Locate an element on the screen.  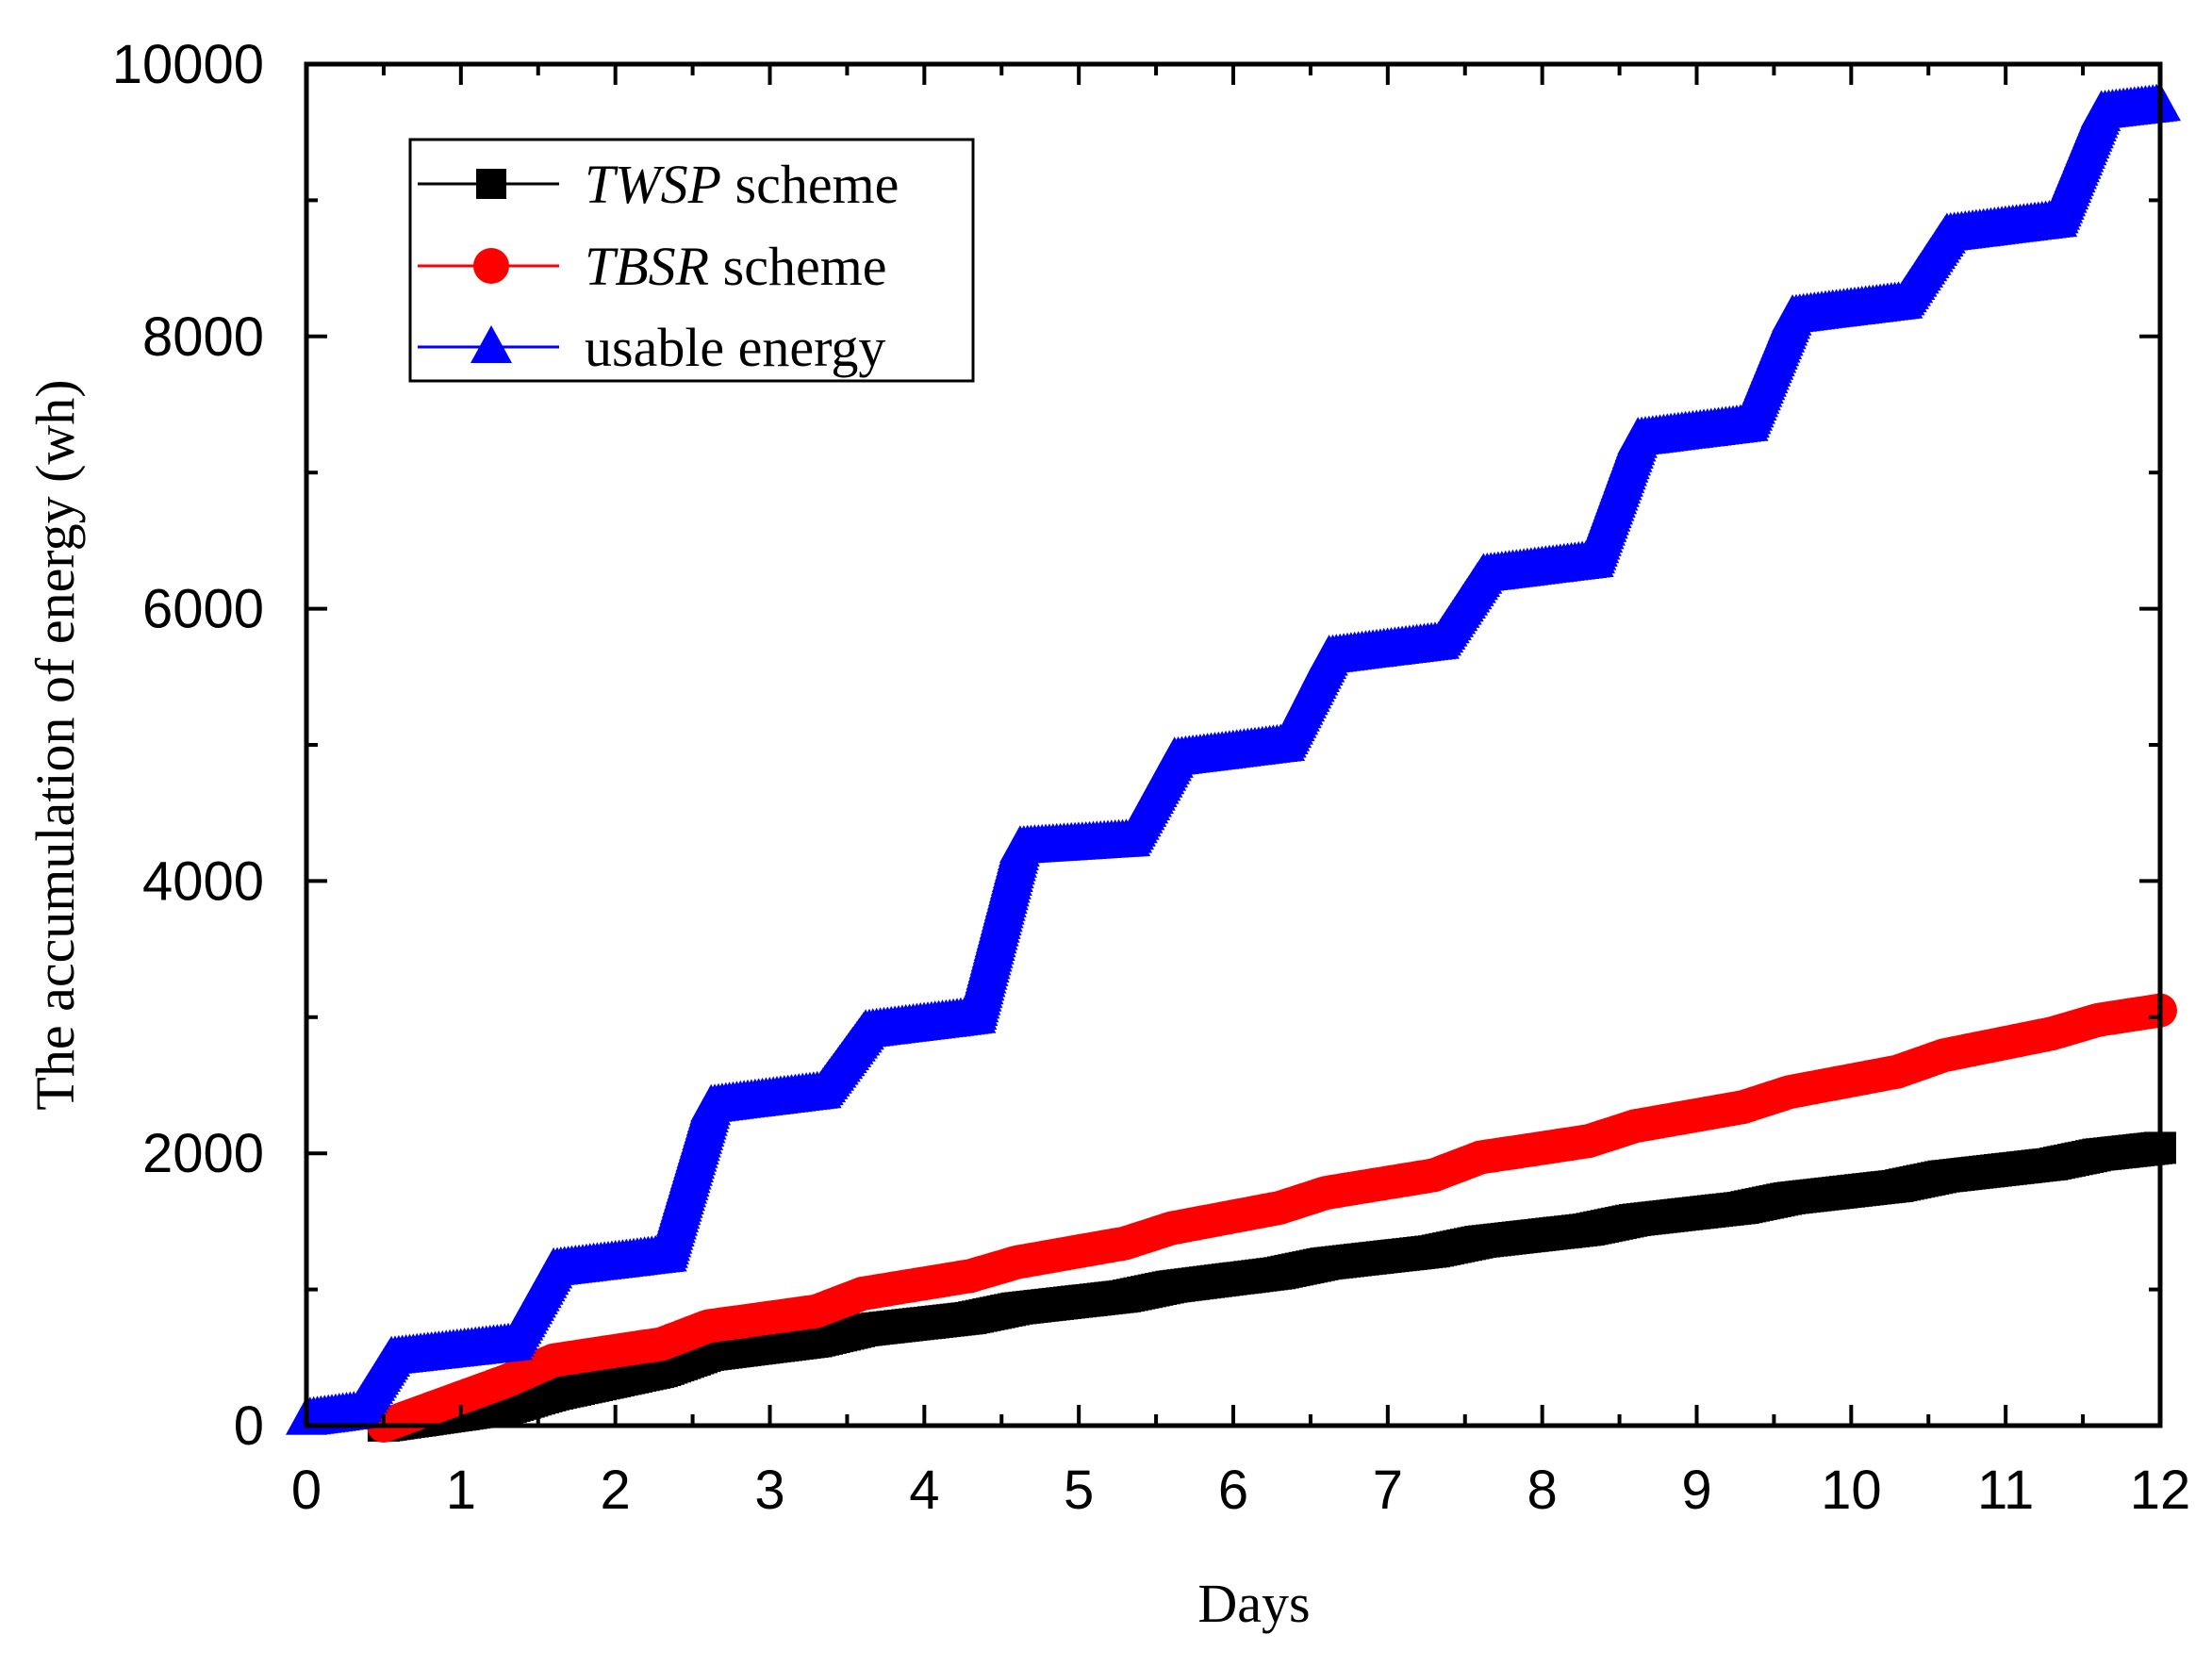
legend: TWSP scheme TBSR scheme usable energy is located at coordinates (691, 260).